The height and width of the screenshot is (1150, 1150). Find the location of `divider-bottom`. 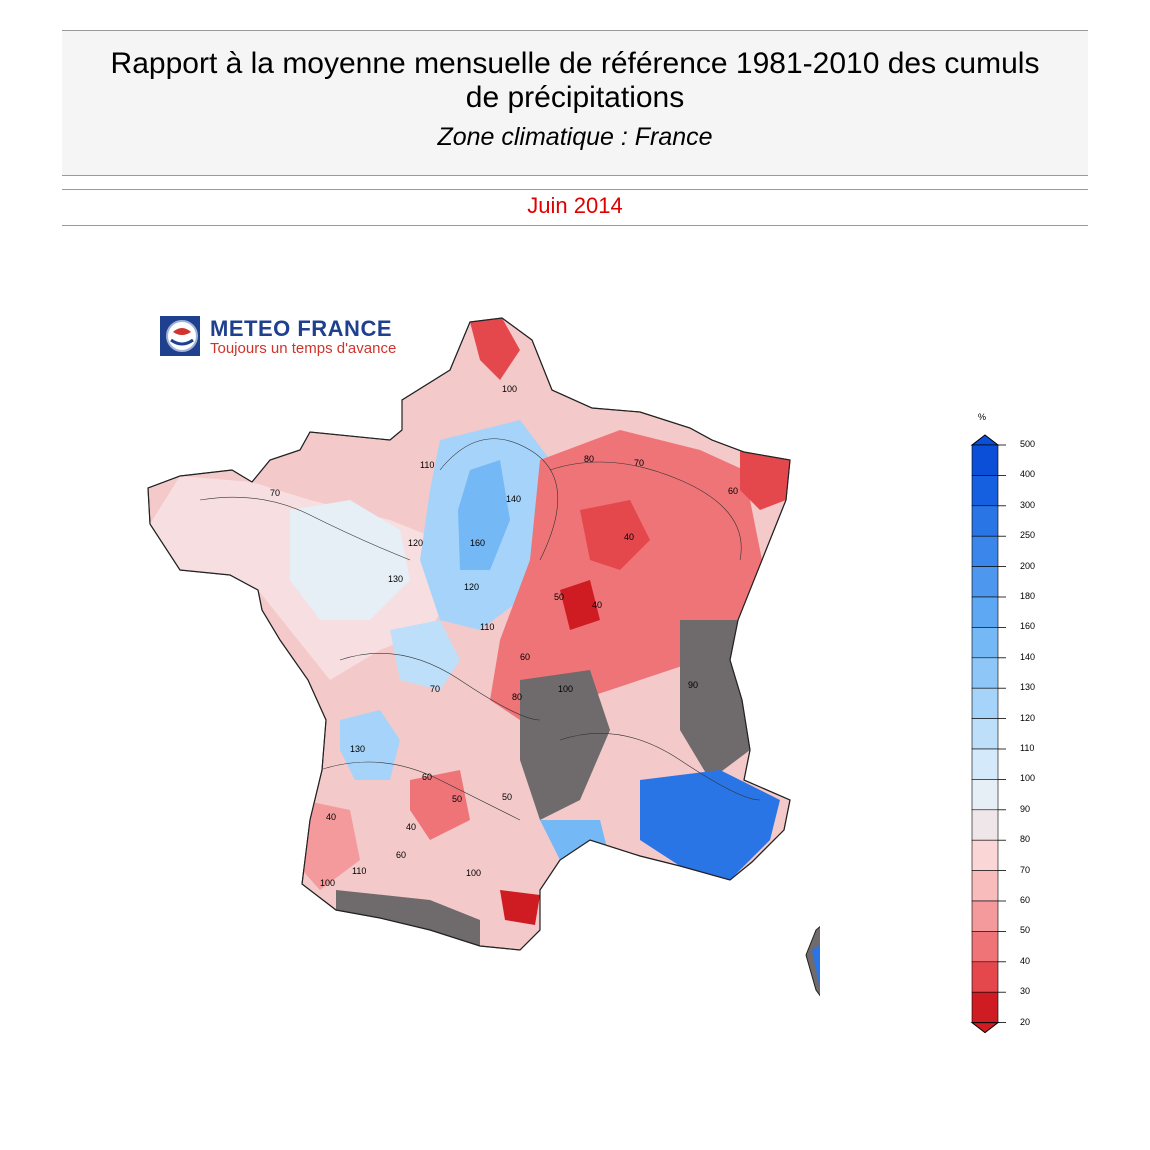

divider-bottom is located at coordinates (575, 225).